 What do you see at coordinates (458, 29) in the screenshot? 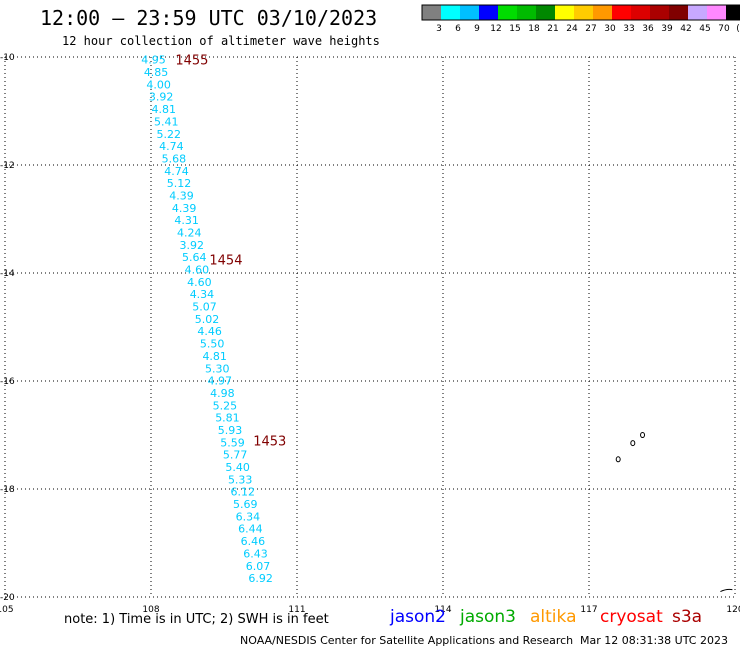
I see `legend-label: 6` at bounding box center [458, 29].